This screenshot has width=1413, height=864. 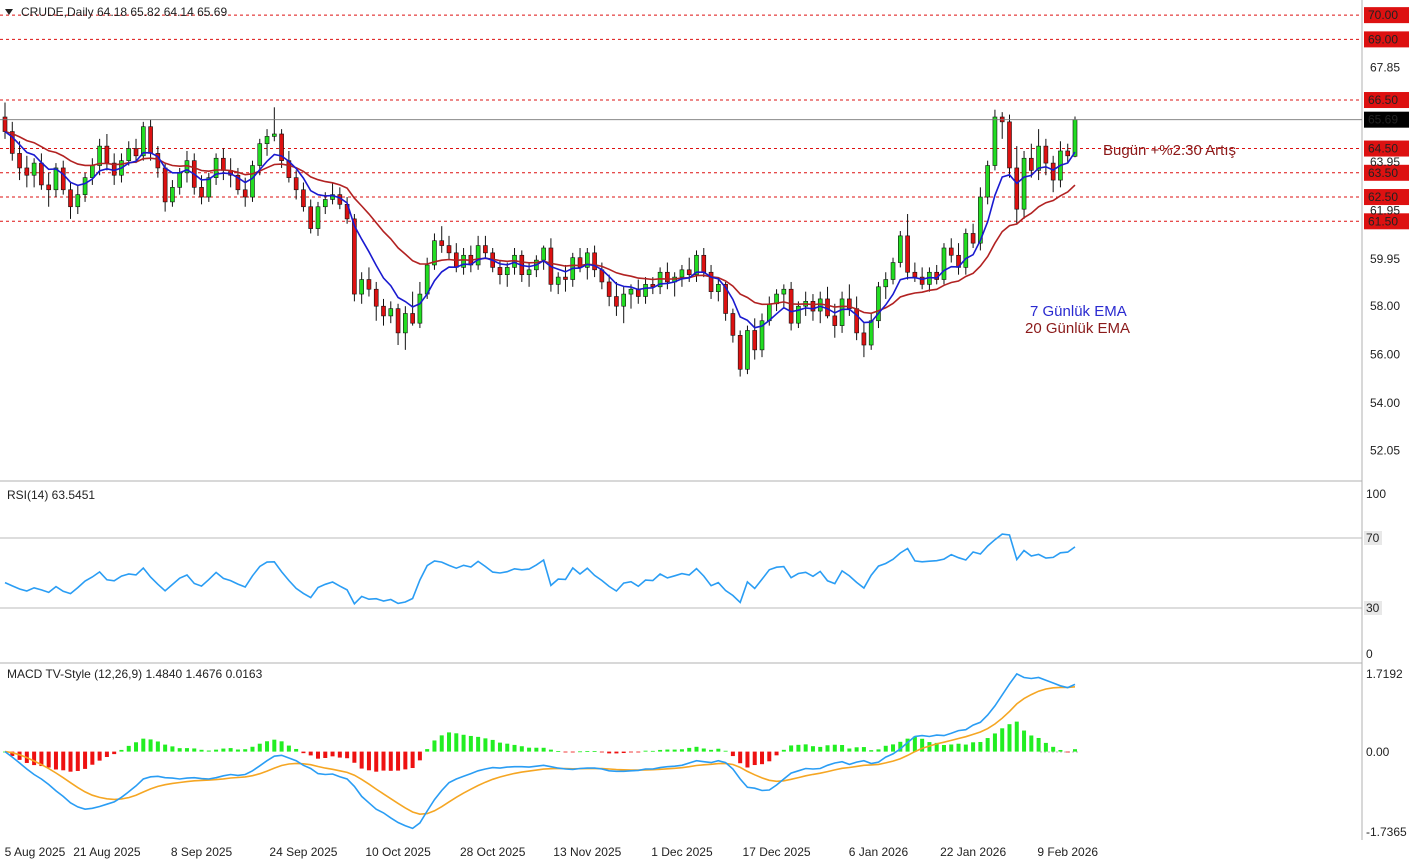 What do you see at coordinates (879, 852) in the screenshot?
I see `date-tick-label: 6 Jan 2026` at bounding box center [879, 852].